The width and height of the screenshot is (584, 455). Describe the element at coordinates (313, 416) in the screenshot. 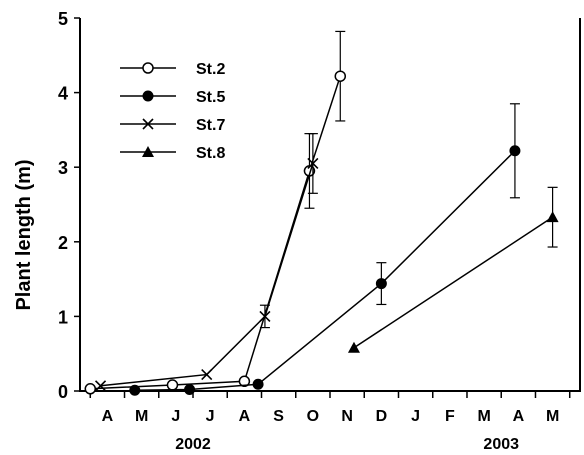

I see `x-month-label: O` at that location.